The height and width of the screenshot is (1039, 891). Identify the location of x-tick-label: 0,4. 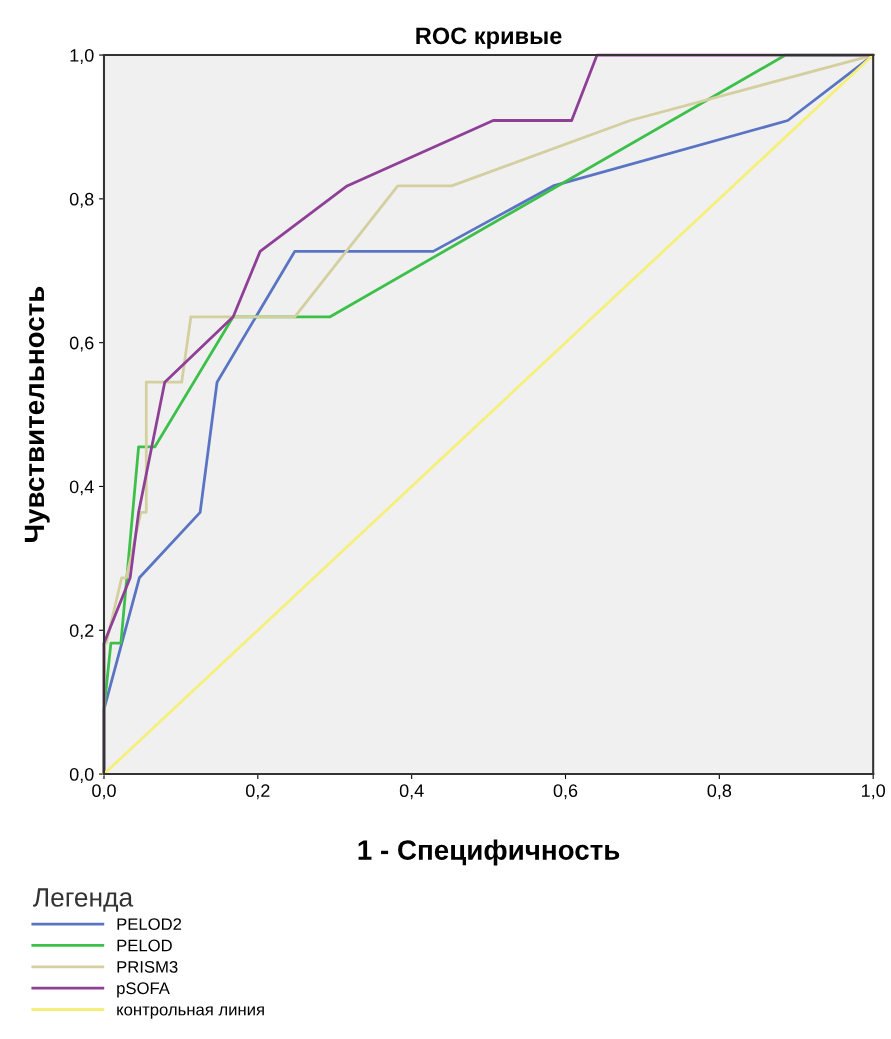
(411, 792).